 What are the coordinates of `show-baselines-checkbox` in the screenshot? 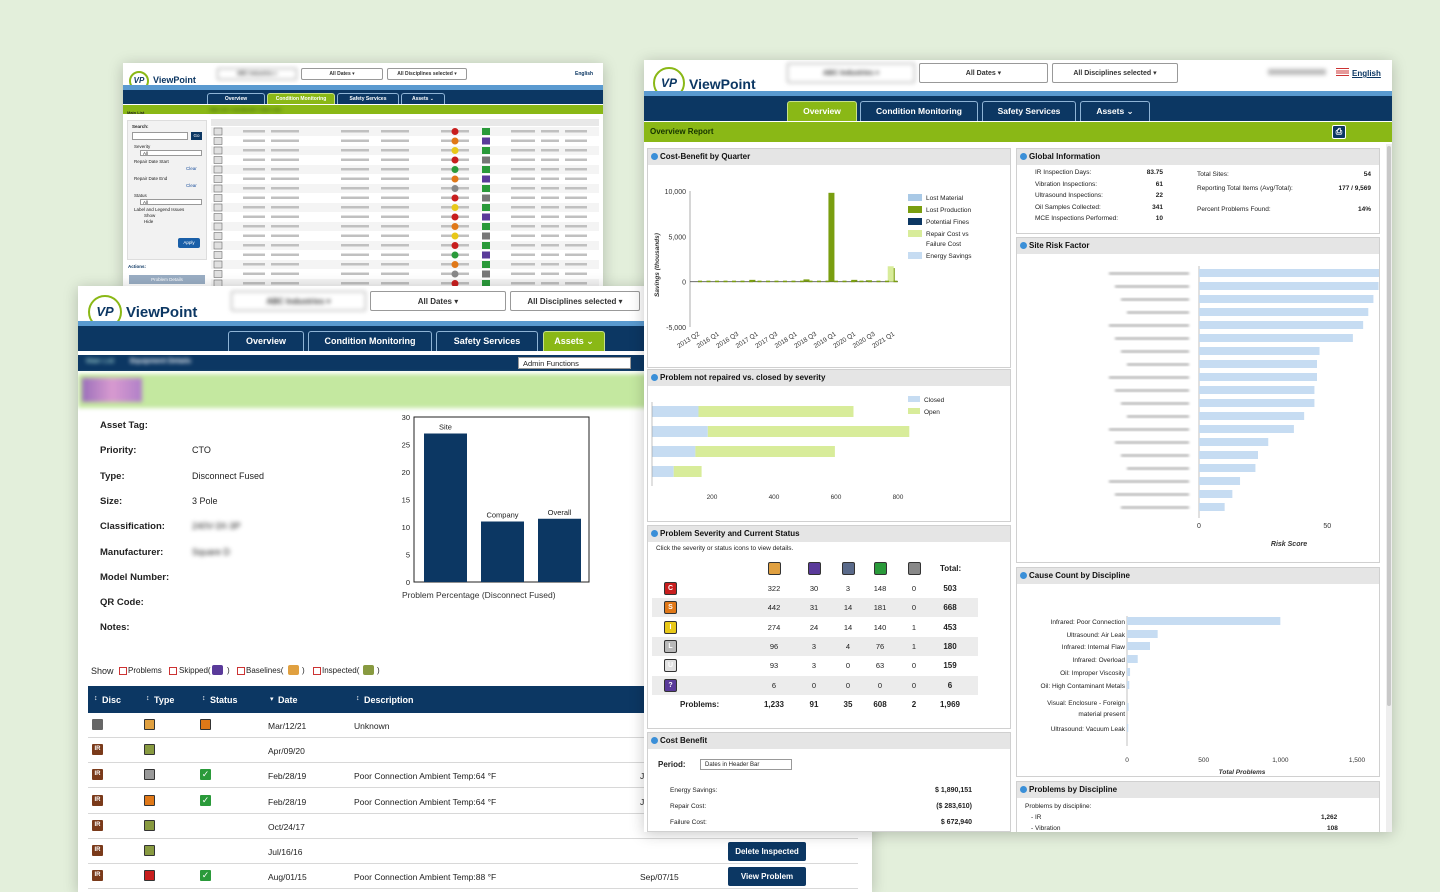 It's located at (241, 671).